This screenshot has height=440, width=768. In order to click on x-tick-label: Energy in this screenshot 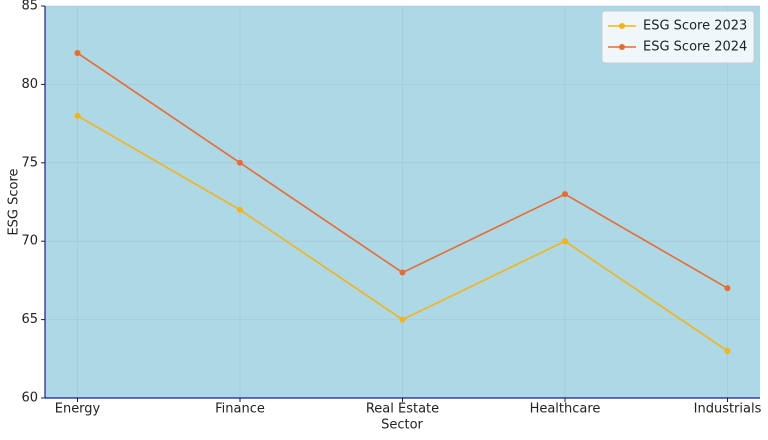, I will do `click(78, 409)`.